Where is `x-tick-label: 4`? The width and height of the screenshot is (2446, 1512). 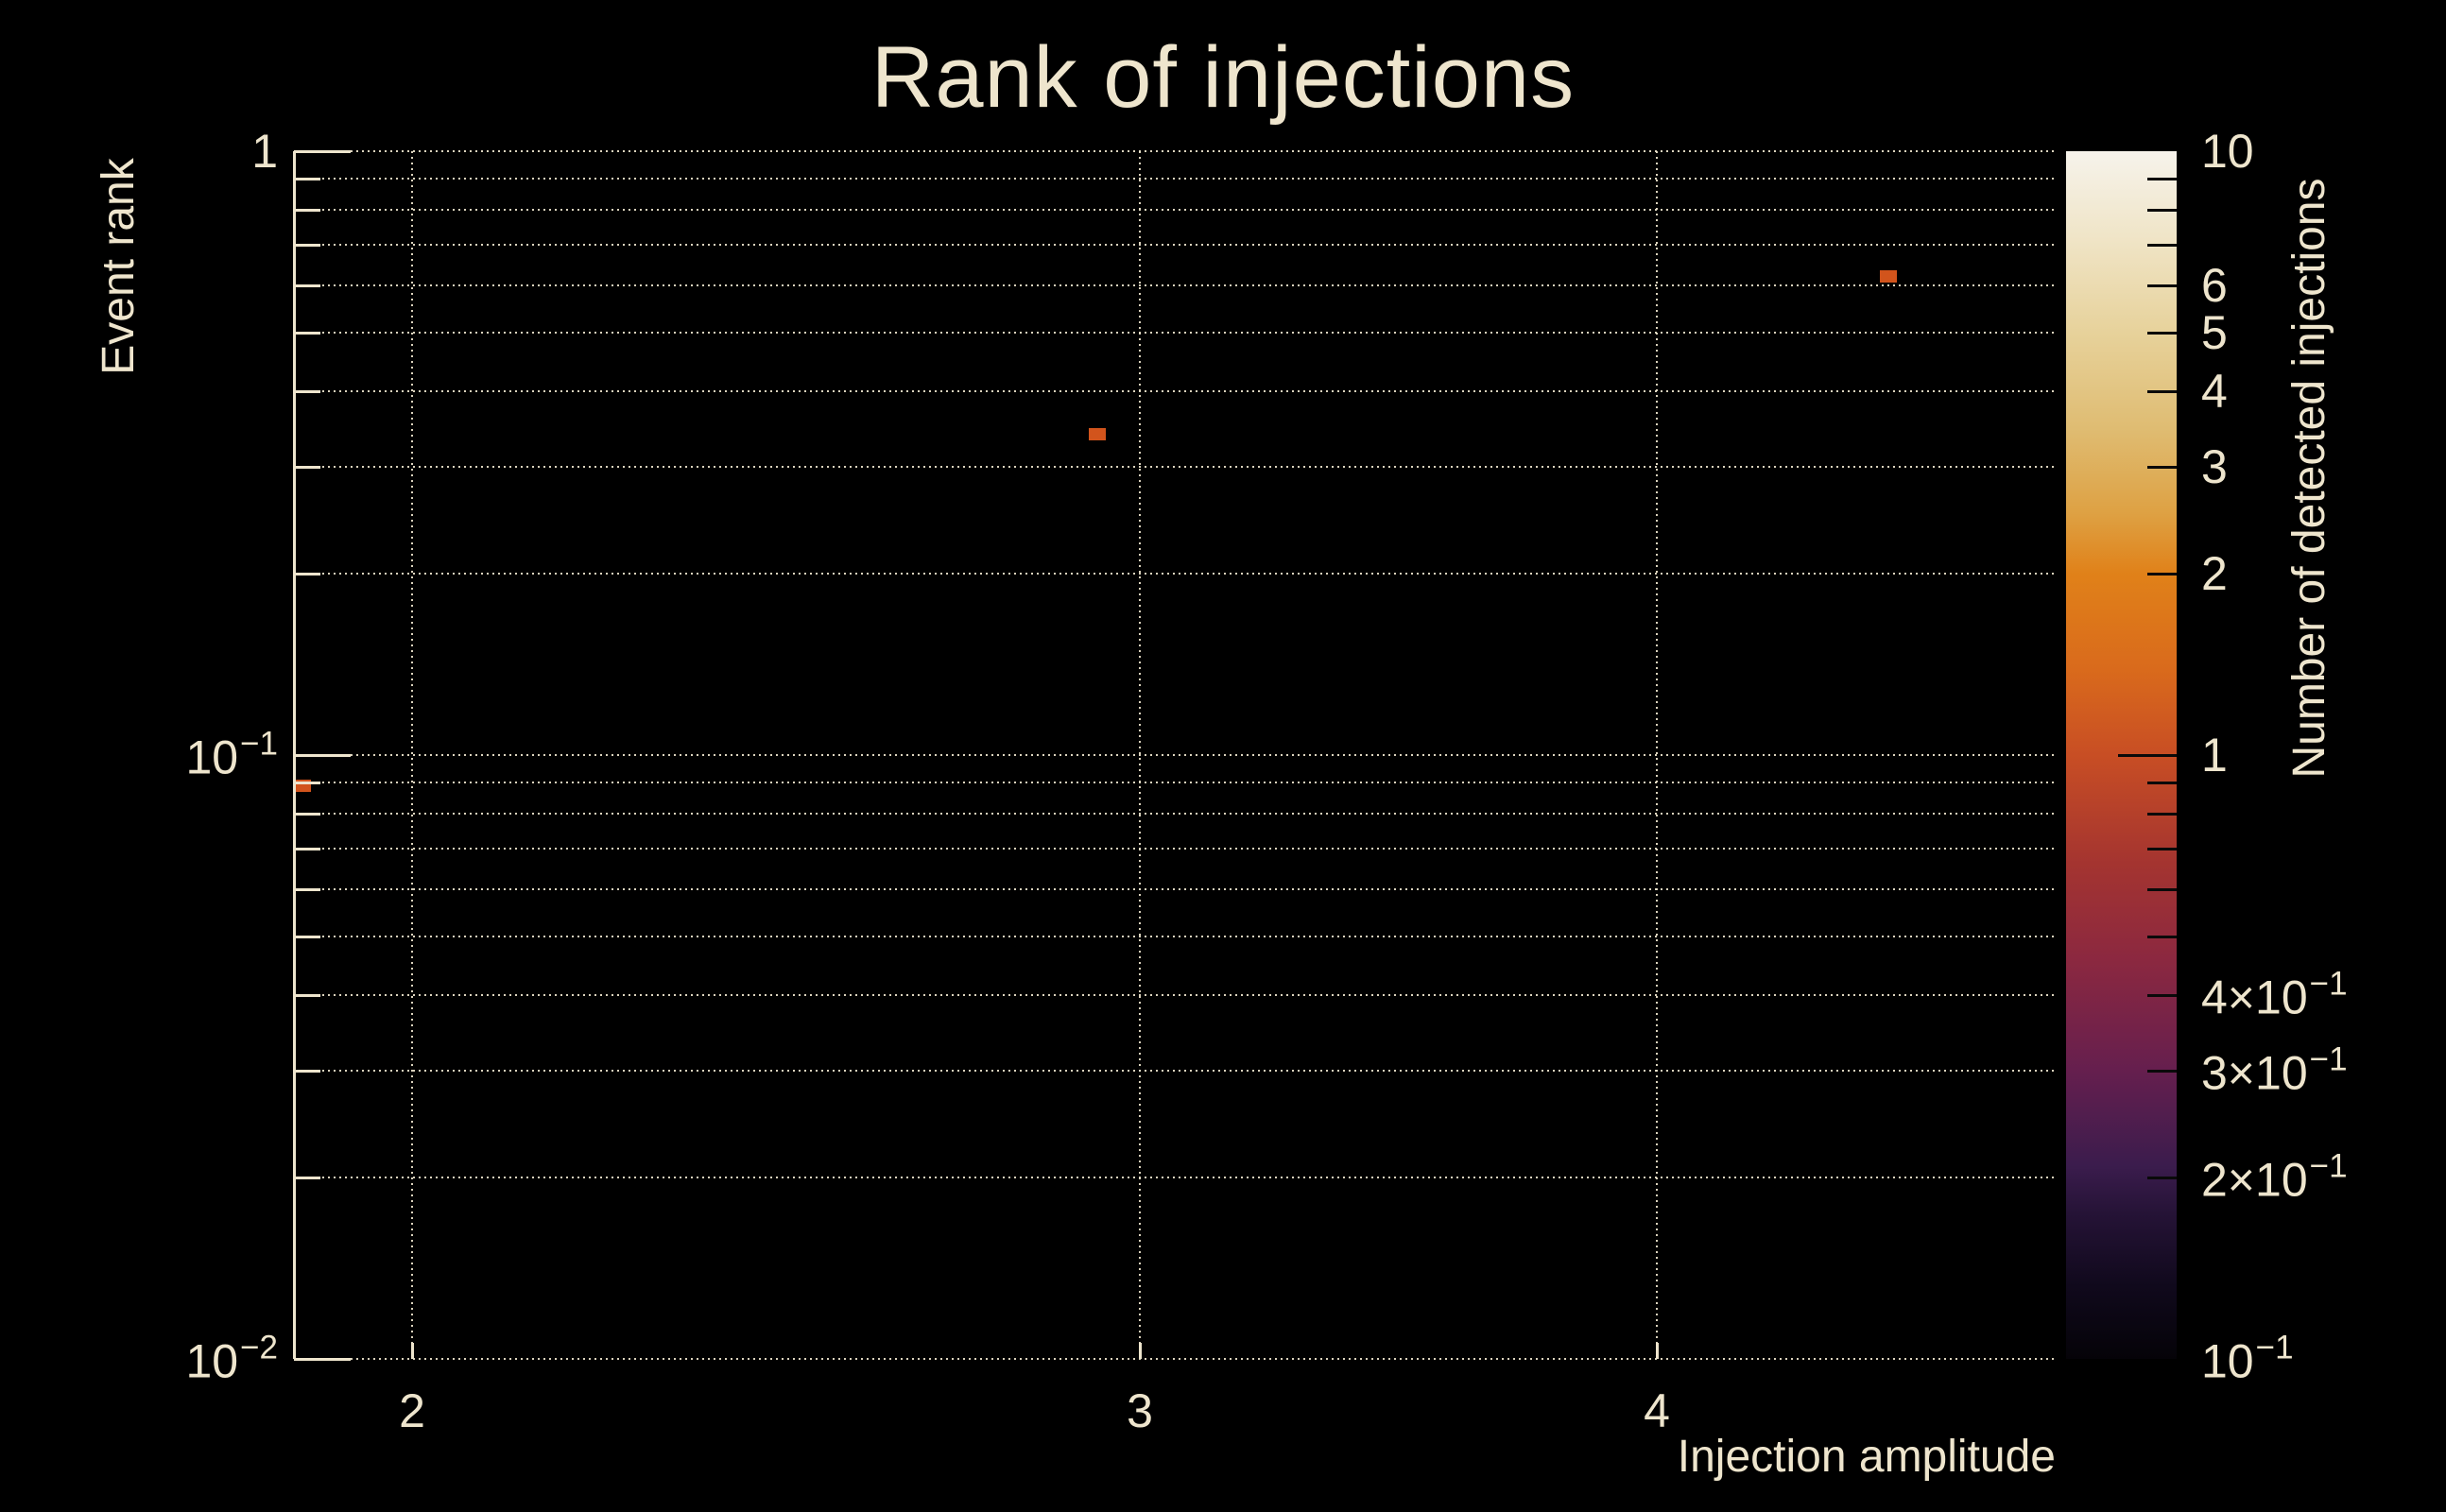 x-tick-label: 4 is located at coordinates (1657, 1411).